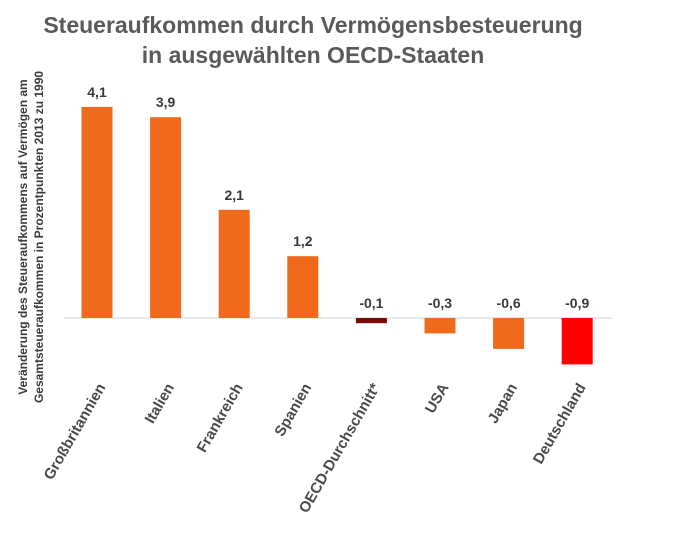 This screenshot has width=693, height=549. What do you see at coordinates (503, 404) in the screenshot?
I see `category-label-6: Japan` at bounding box center [503, 404].